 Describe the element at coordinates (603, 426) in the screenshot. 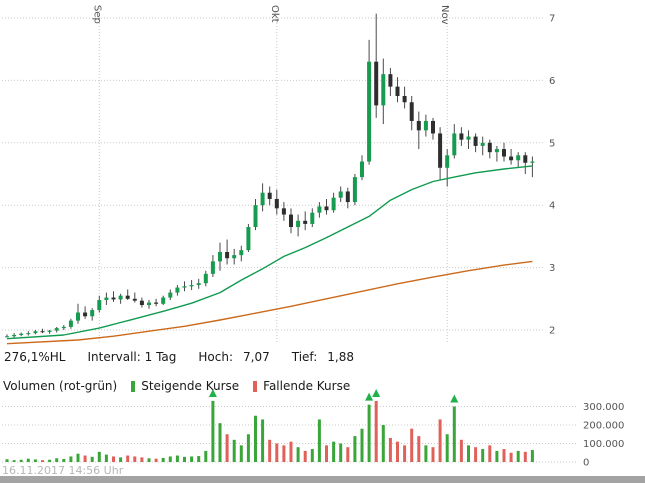

I see `volume-tick-label: 200.000` at that location.